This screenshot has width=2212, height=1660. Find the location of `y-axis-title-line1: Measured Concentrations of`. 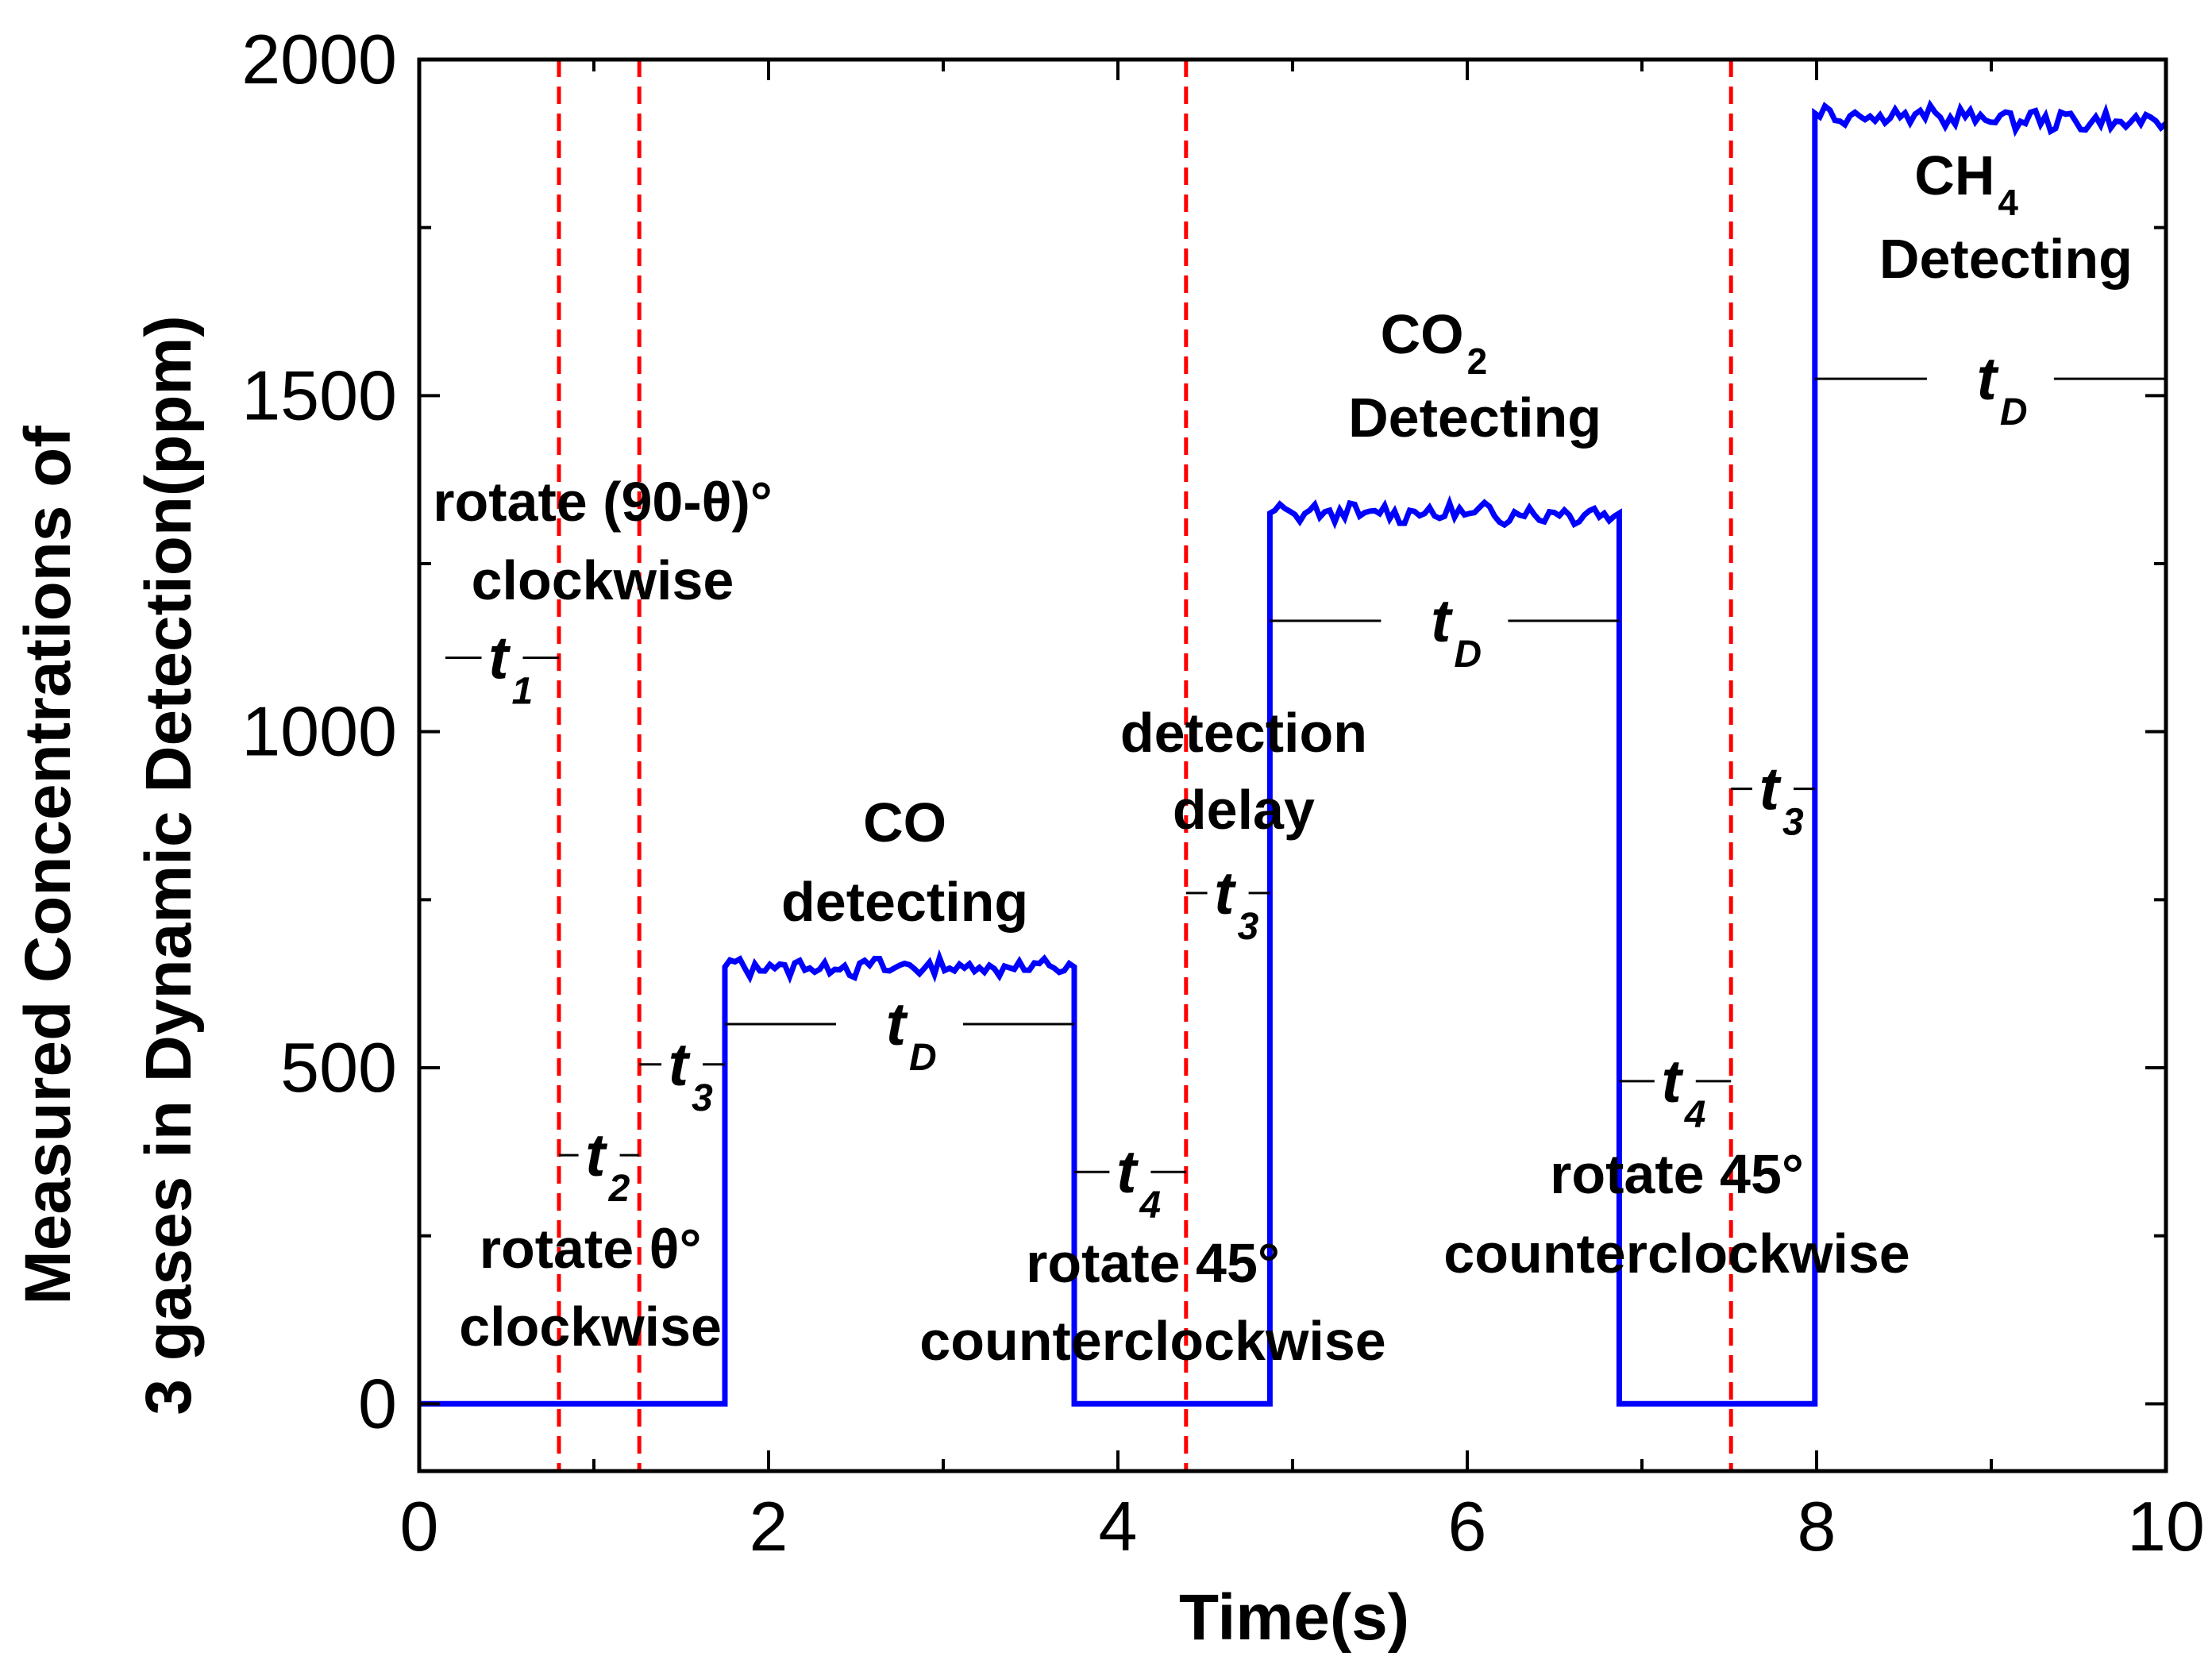

y-axis-title-line1: Measured Concentrations of is located at coordinates (48, 865).